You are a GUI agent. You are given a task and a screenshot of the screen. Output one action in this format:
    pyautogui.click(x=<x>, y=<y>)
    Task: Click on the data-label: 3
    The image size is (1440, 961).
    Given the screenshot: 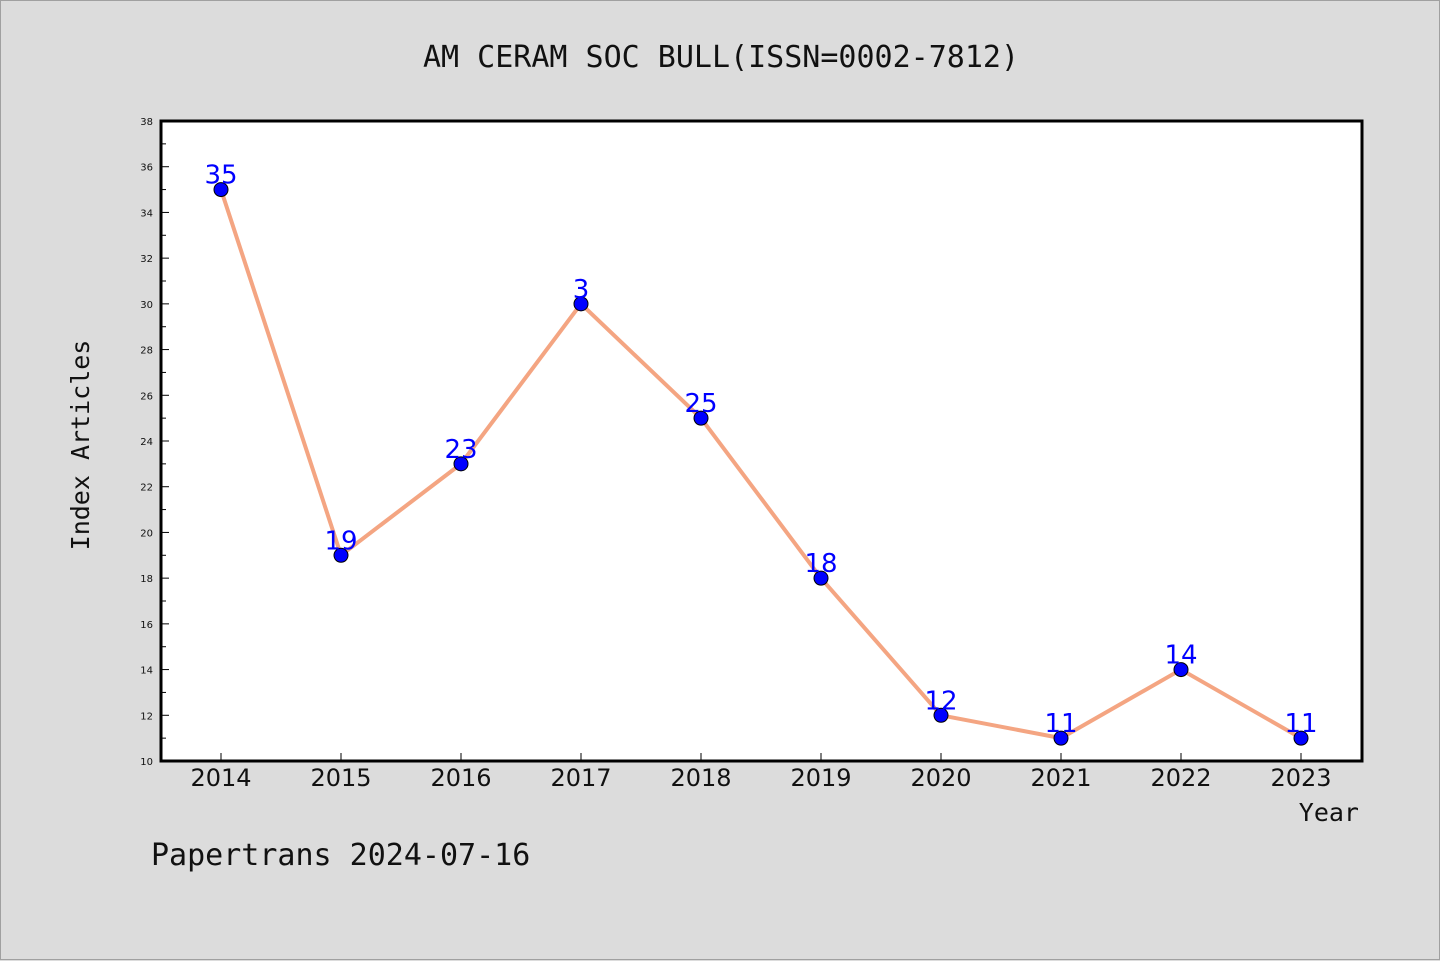 What is the action you would take?
    pyautogui.click(x=581, y=290)
    